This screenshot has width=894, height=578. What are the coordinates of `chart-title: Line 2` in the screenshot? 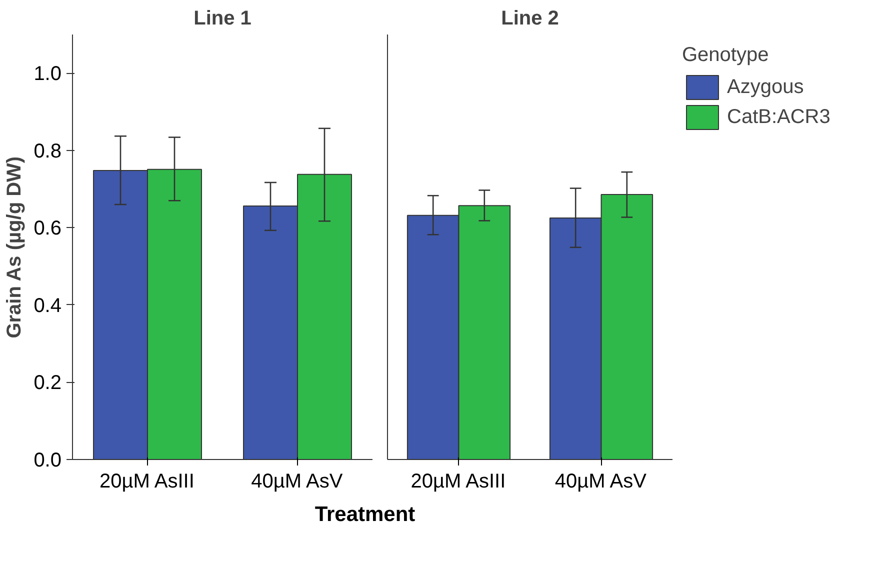 It's located at (530, 19).